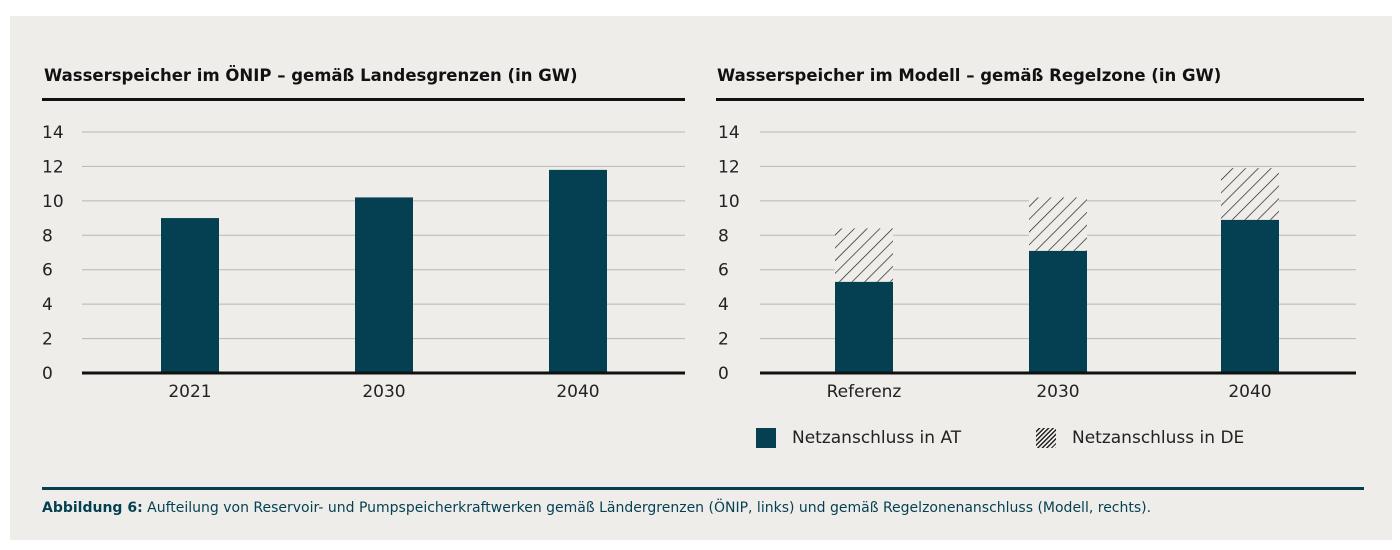 Image resolution: width=1400 pixels, height=550 pixels. Describe the element at coordinates (864, 392) in the screenshot. I see `x-category-label: Referenz` at that location.